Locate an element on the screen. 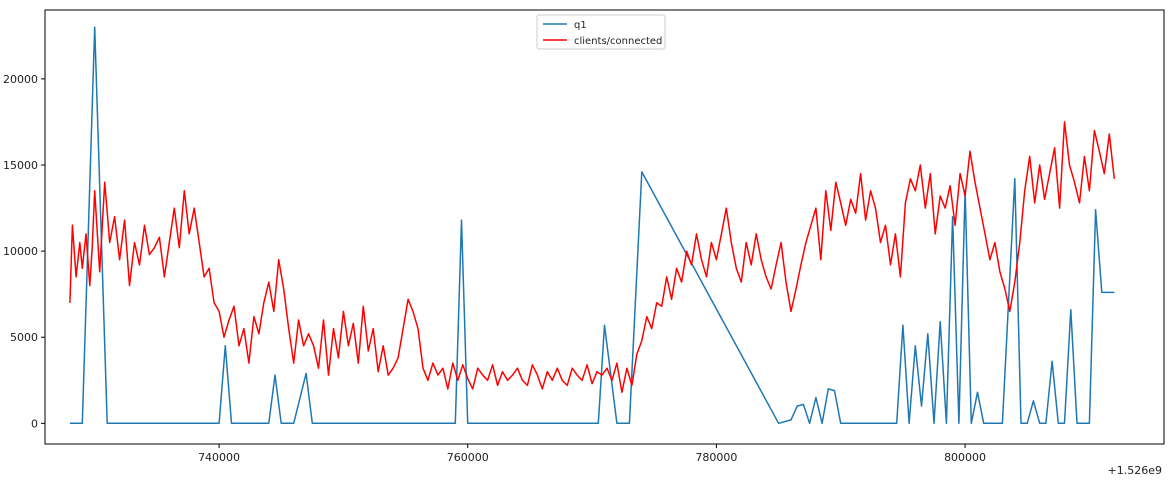 The width and height of the screenshot is (1172, 482). y-tick-label: 0 is located at coordinates (34, 423).